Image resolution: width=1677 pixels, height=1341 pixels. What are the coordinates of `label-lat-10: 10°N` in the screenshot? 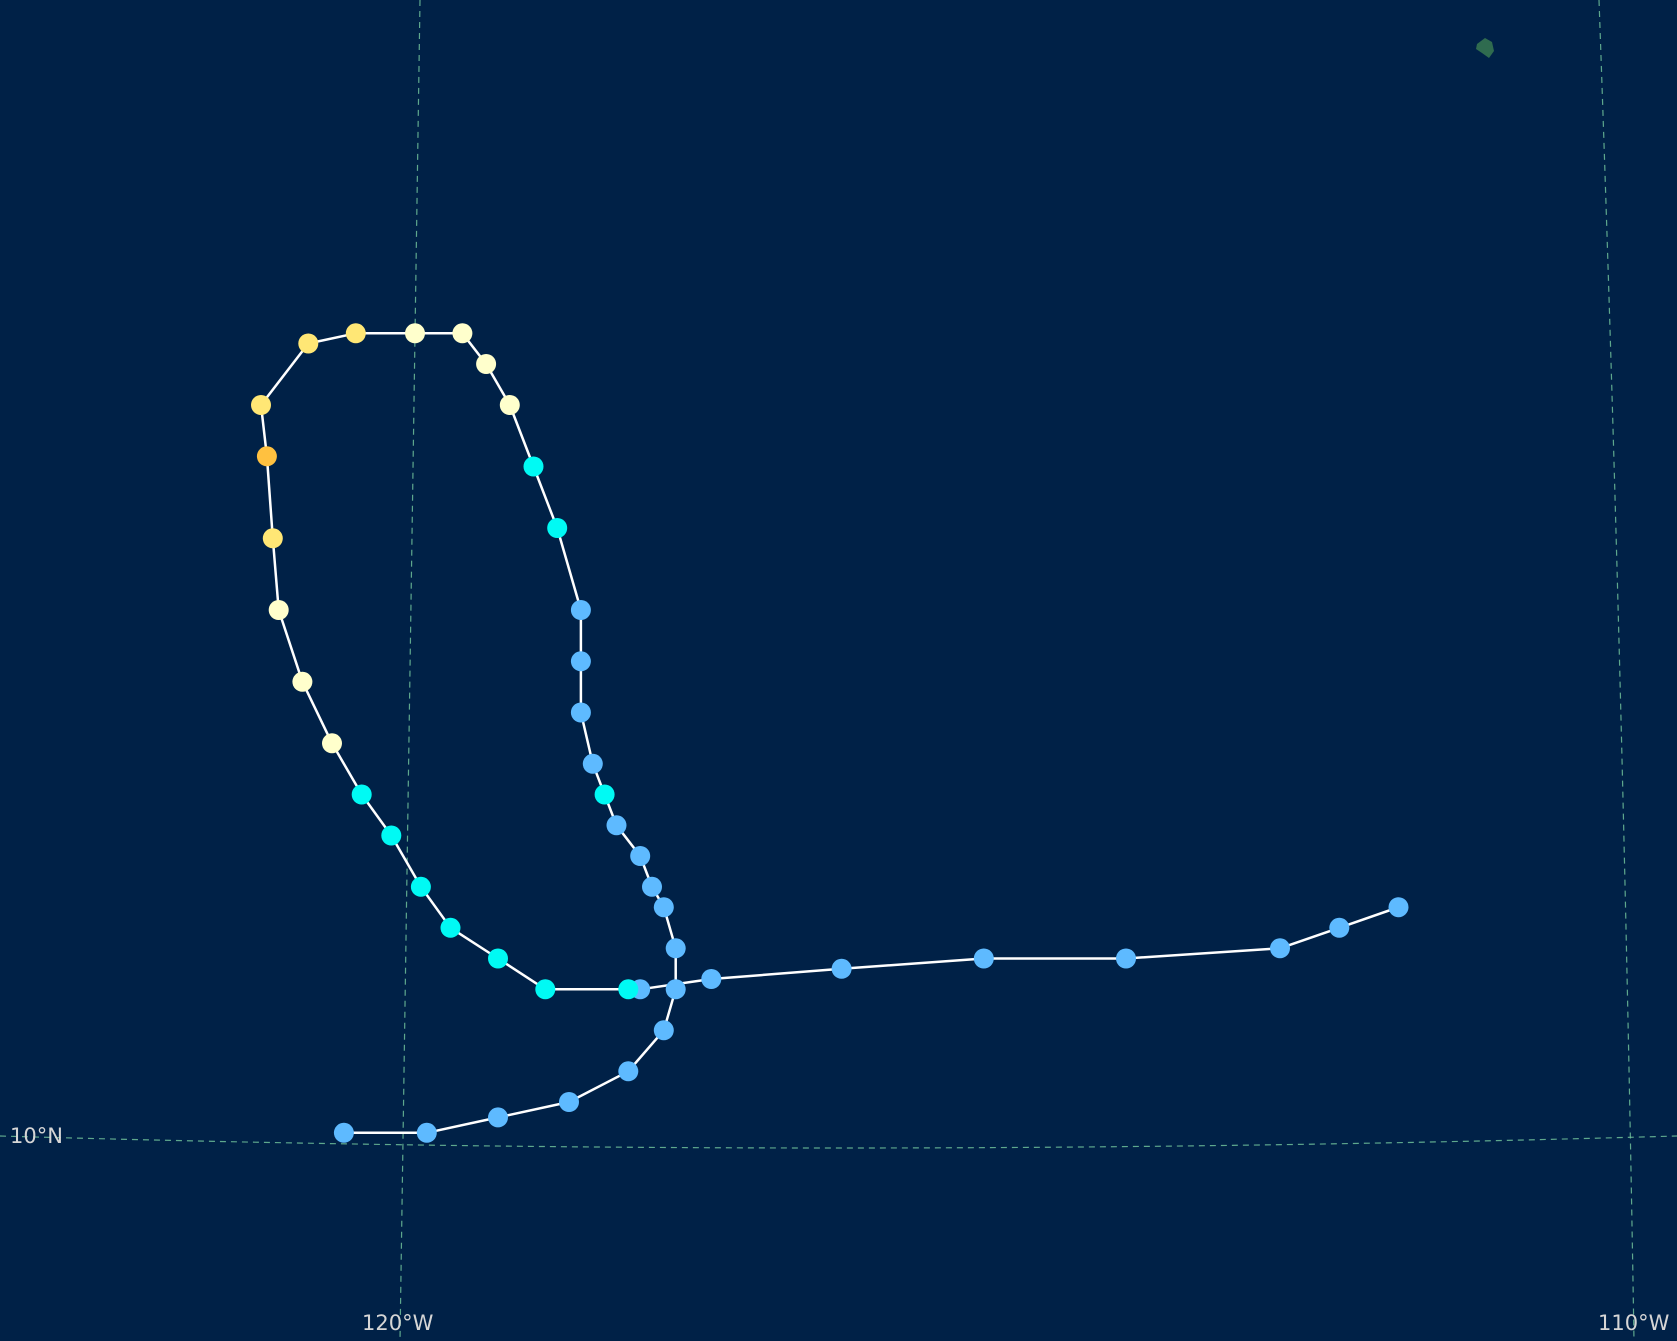 It's located at (36, 1136).